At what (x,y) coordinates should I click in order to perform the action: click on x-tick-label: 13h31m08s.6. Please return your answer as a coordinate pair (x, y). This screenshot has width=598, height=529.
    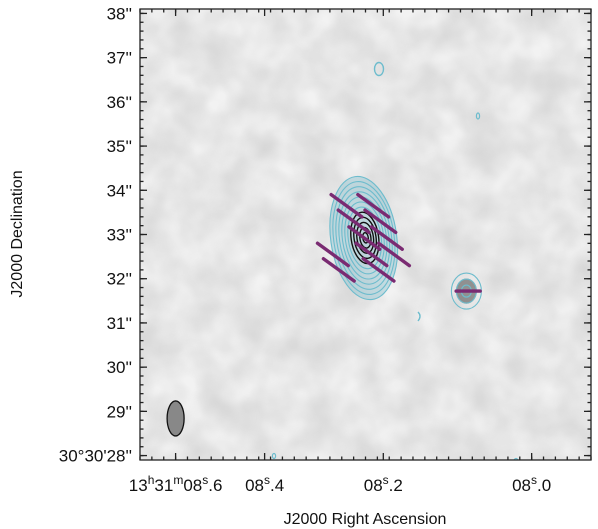
    Looking at the image, I should click on (176, 484).